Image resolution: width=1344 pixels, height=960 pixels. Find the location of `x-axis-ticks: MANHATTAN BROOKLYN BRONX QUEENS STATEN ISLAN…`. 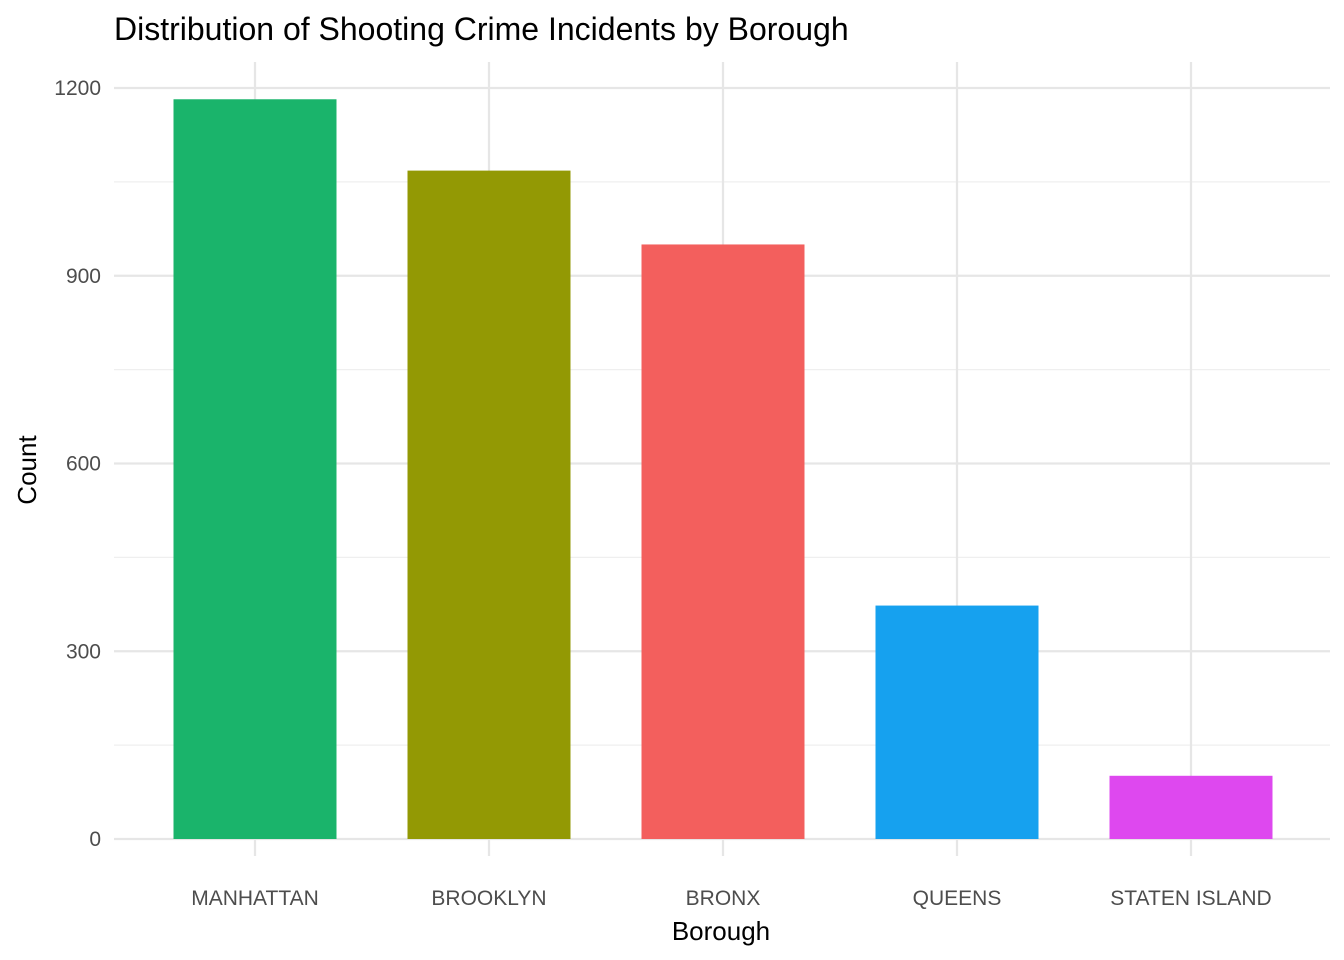

x-axis-ticks: MANHATTAN BROOKLYN BRONX QUEENS STATEN ISLAN… is located at coordinates (731, 898).